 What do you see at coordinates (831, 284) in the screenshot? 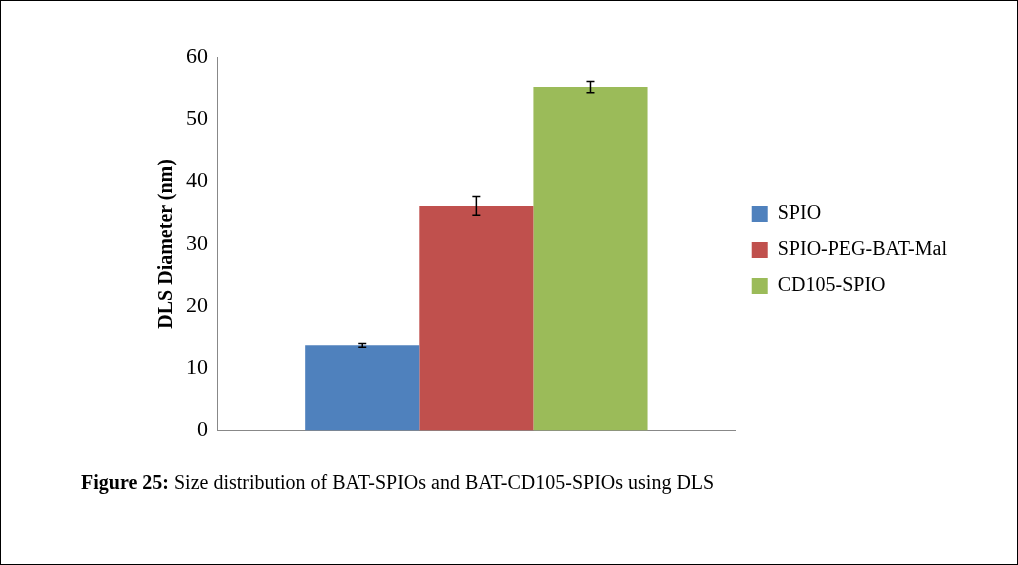
I see `legend-label: CD105-SPIO` at bounding box center [831, 284].